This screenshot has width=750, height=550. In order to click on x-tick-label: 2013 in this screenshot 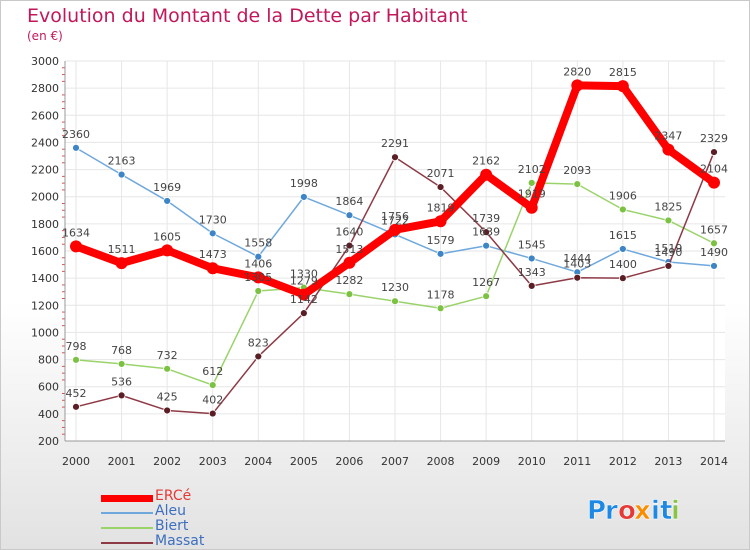, I will do `click(668, 461)`.